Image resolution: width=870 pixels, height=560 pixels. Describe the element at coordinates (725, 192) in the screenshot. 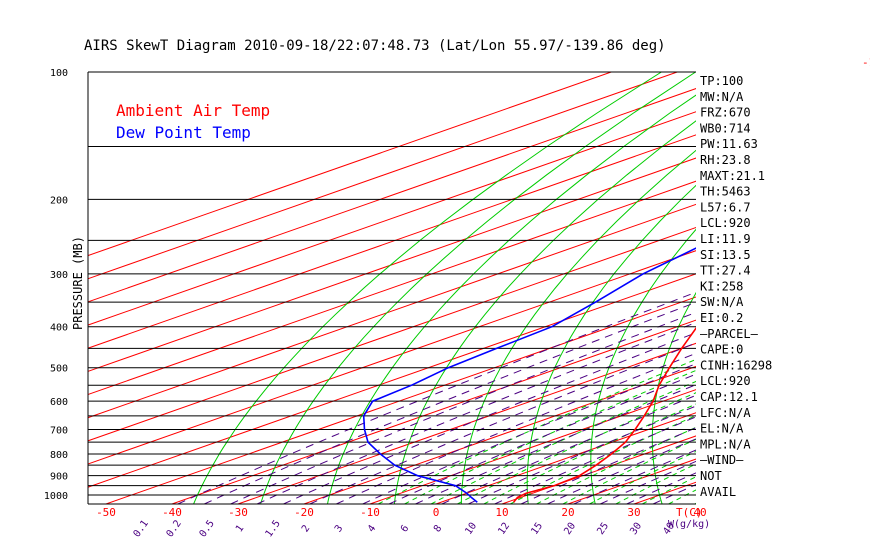

I see `stability-index-item: TH:5463` at that location.